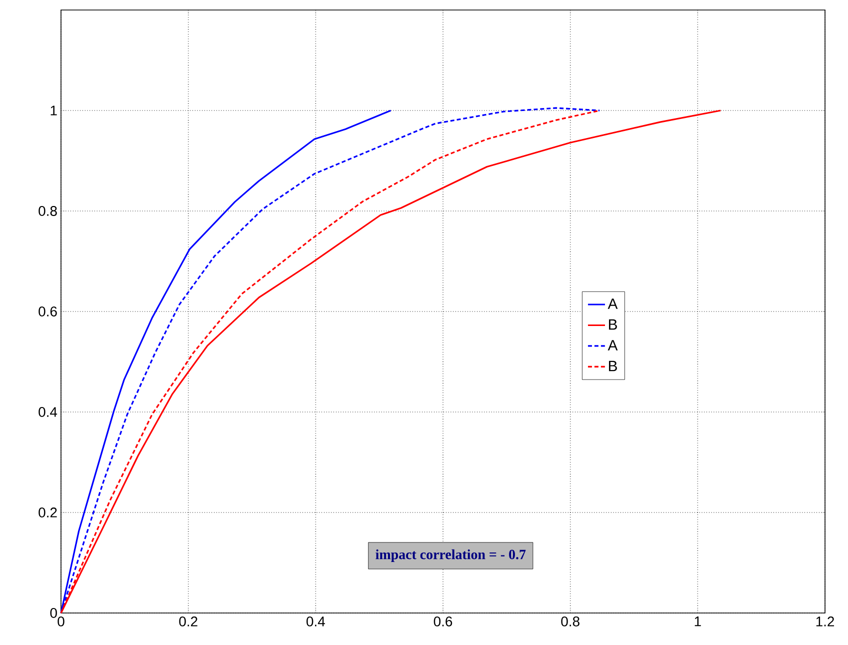 This screenshot has height=645, width=848. Describe the element at coordinates (47, 211) in the screenshot. I see `y-tick-label: 0.8` at that location.